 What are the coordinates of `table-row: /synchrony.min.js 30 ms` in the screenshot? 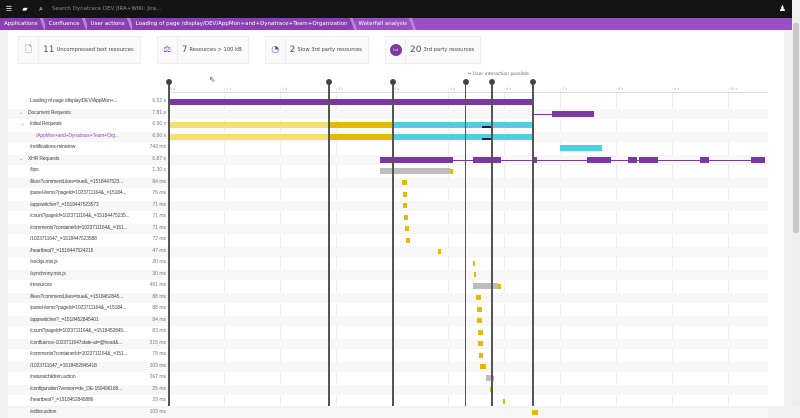 It's located at (388, 274).